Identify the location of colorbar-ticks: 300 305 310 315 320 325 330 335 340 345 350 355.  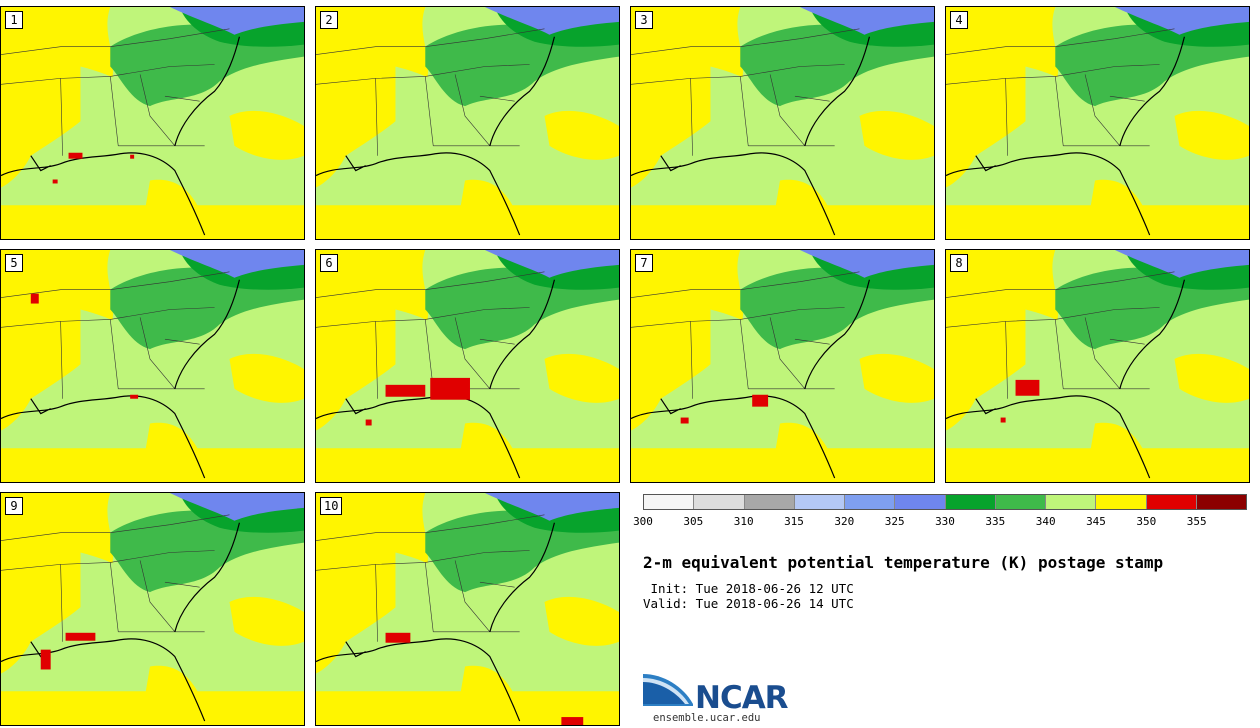
(940, 522).